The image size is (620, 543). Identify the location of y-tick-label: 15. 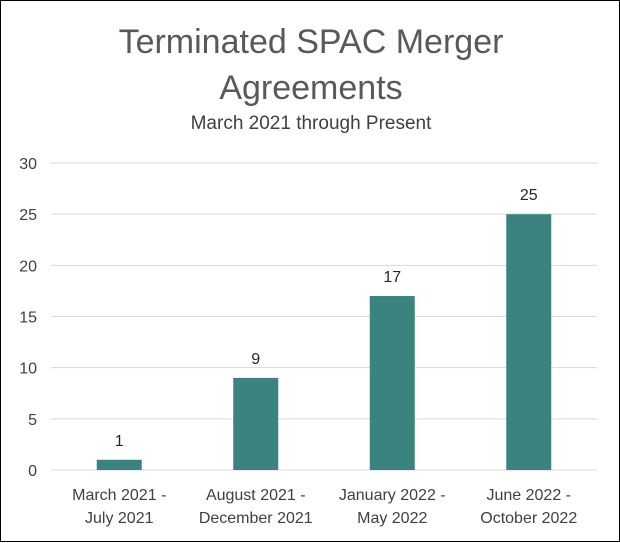
(28, 318).